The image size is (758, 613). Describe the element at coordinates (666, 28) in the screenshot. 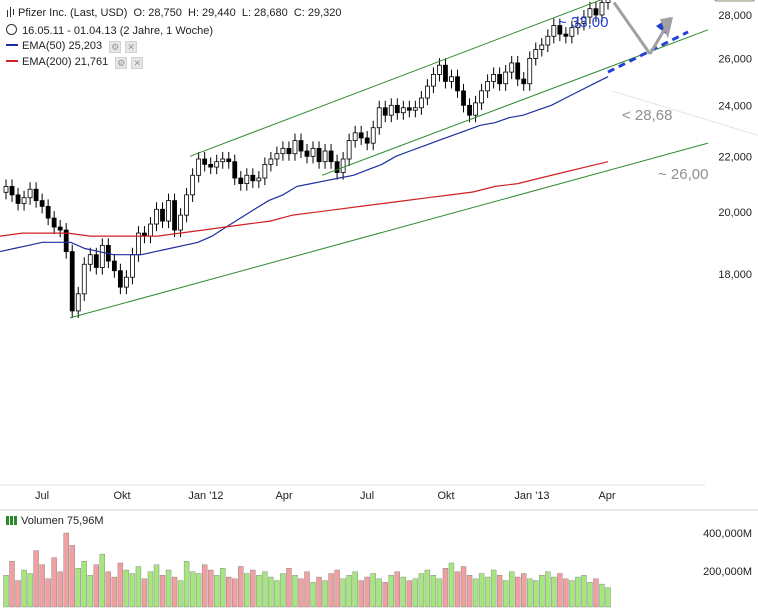

I see `rebound-arrowhead` at that location.